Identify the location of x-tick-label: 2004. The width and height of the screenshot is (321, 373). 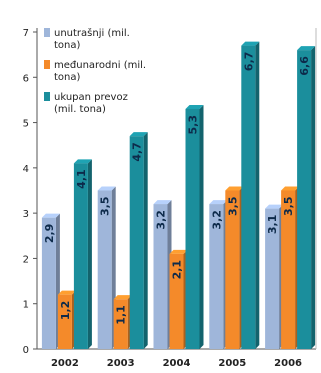
(177, 363).